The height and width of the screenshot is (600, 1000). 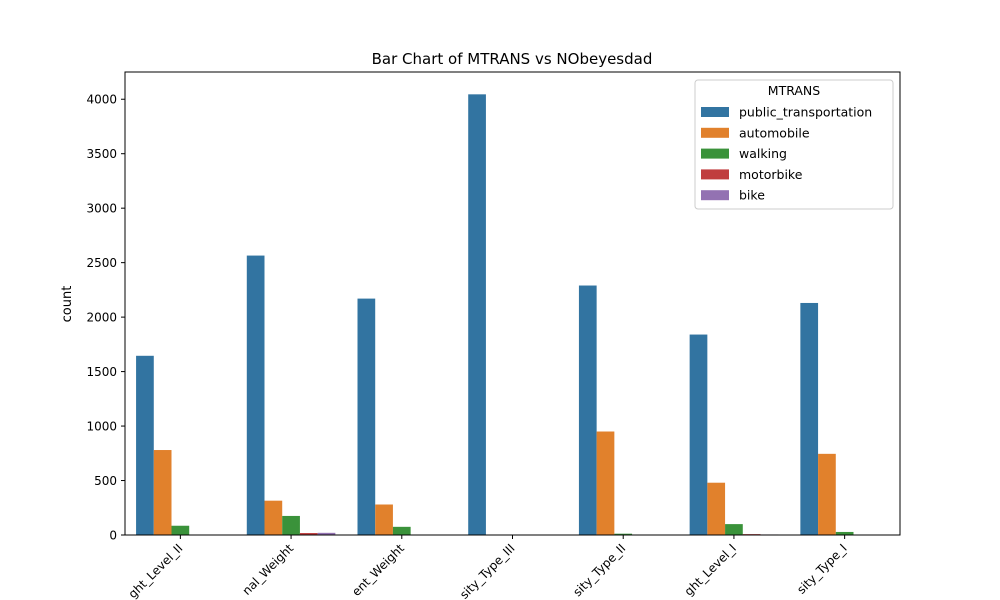 What do you see at coordinates (512, 59) in the screenshot?
I see `chart-title: Bar Chart of MTRANS vs NObeyesdad` at bounding box center [512, 59].